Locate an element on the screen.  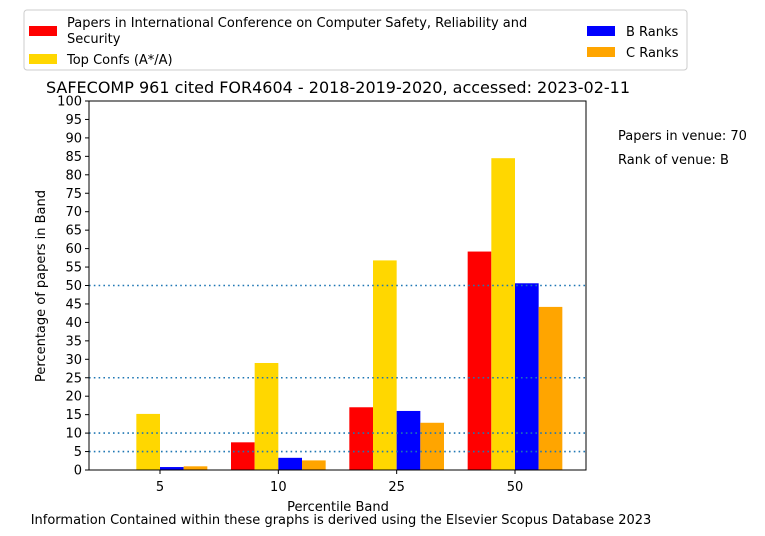
y-tick-label: 75 is located at coordinates (73, 194).